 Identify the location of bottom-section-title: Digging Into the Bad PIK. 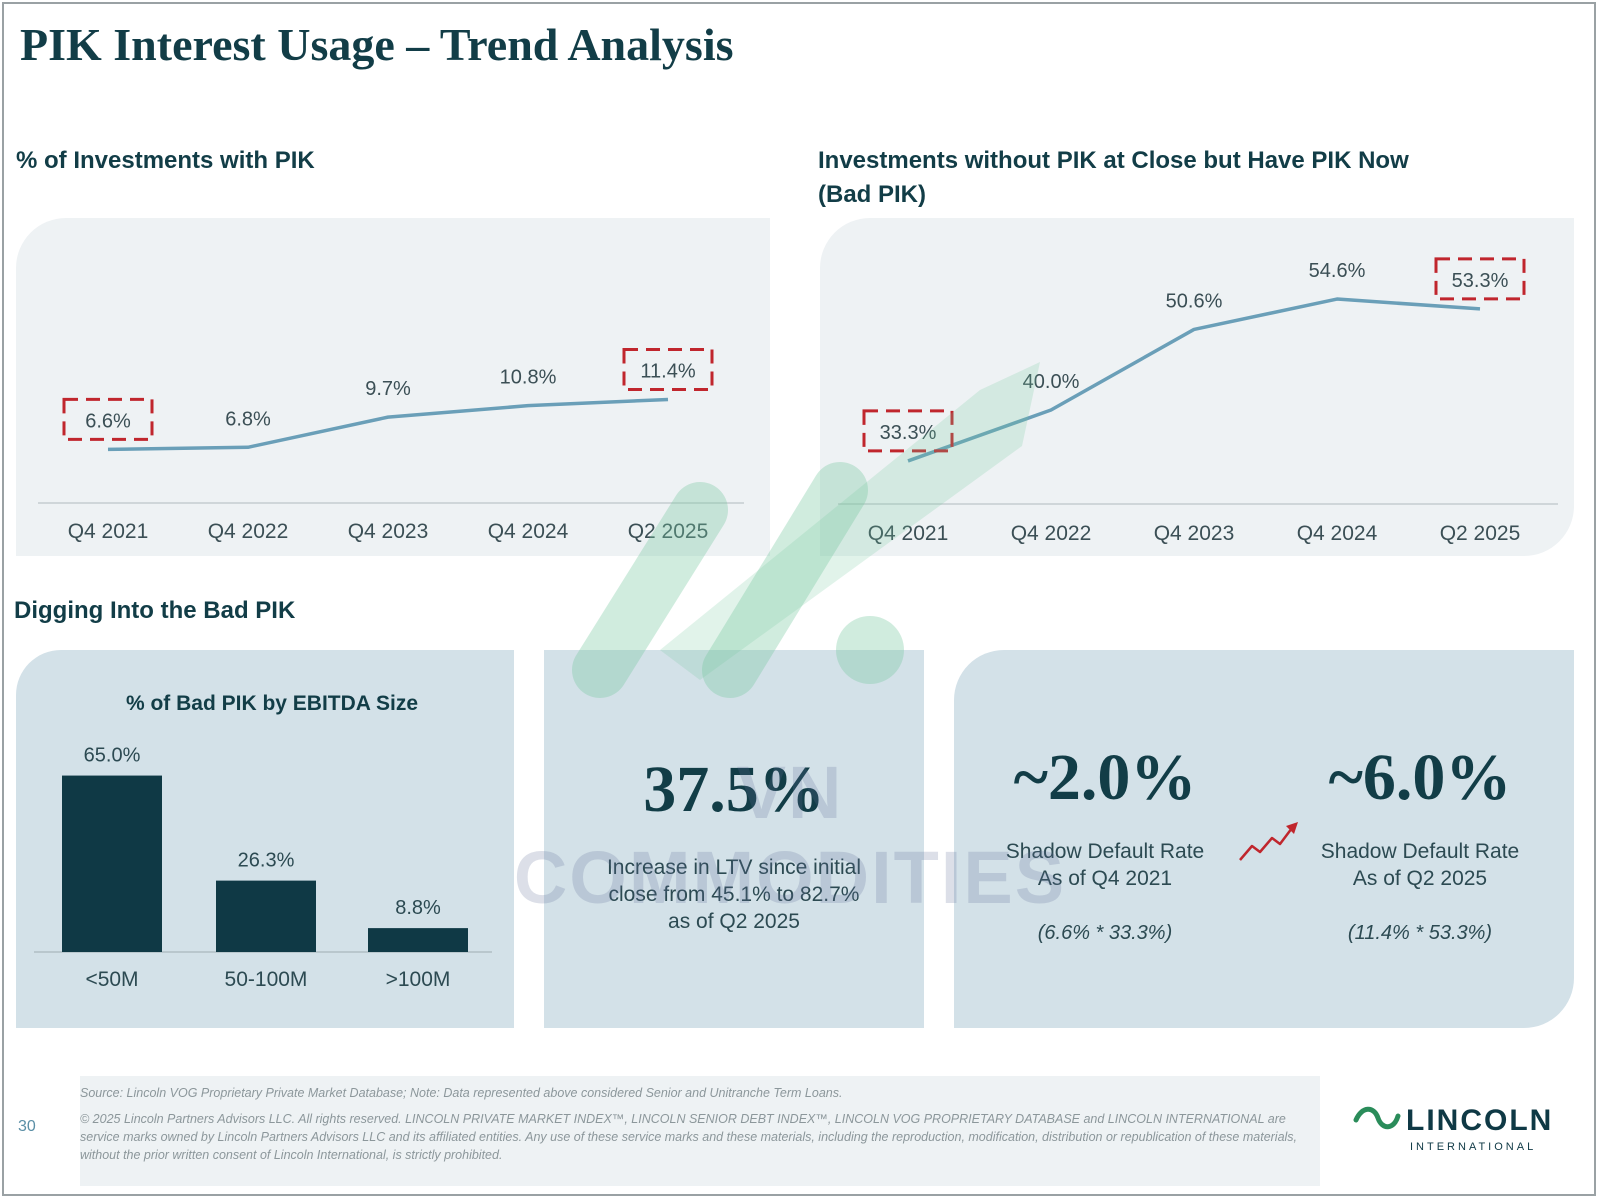
(155, 610).